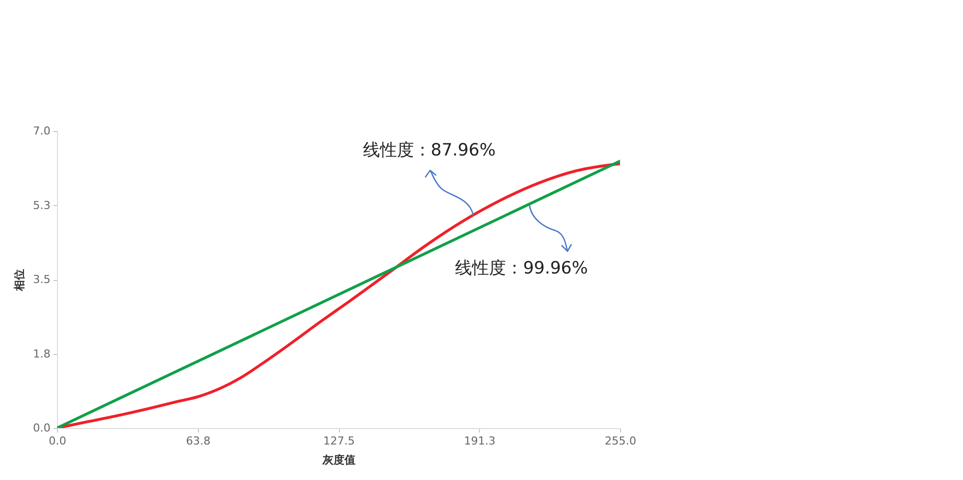  I want to click on y-axis-title: 相位, so click(19, 280).